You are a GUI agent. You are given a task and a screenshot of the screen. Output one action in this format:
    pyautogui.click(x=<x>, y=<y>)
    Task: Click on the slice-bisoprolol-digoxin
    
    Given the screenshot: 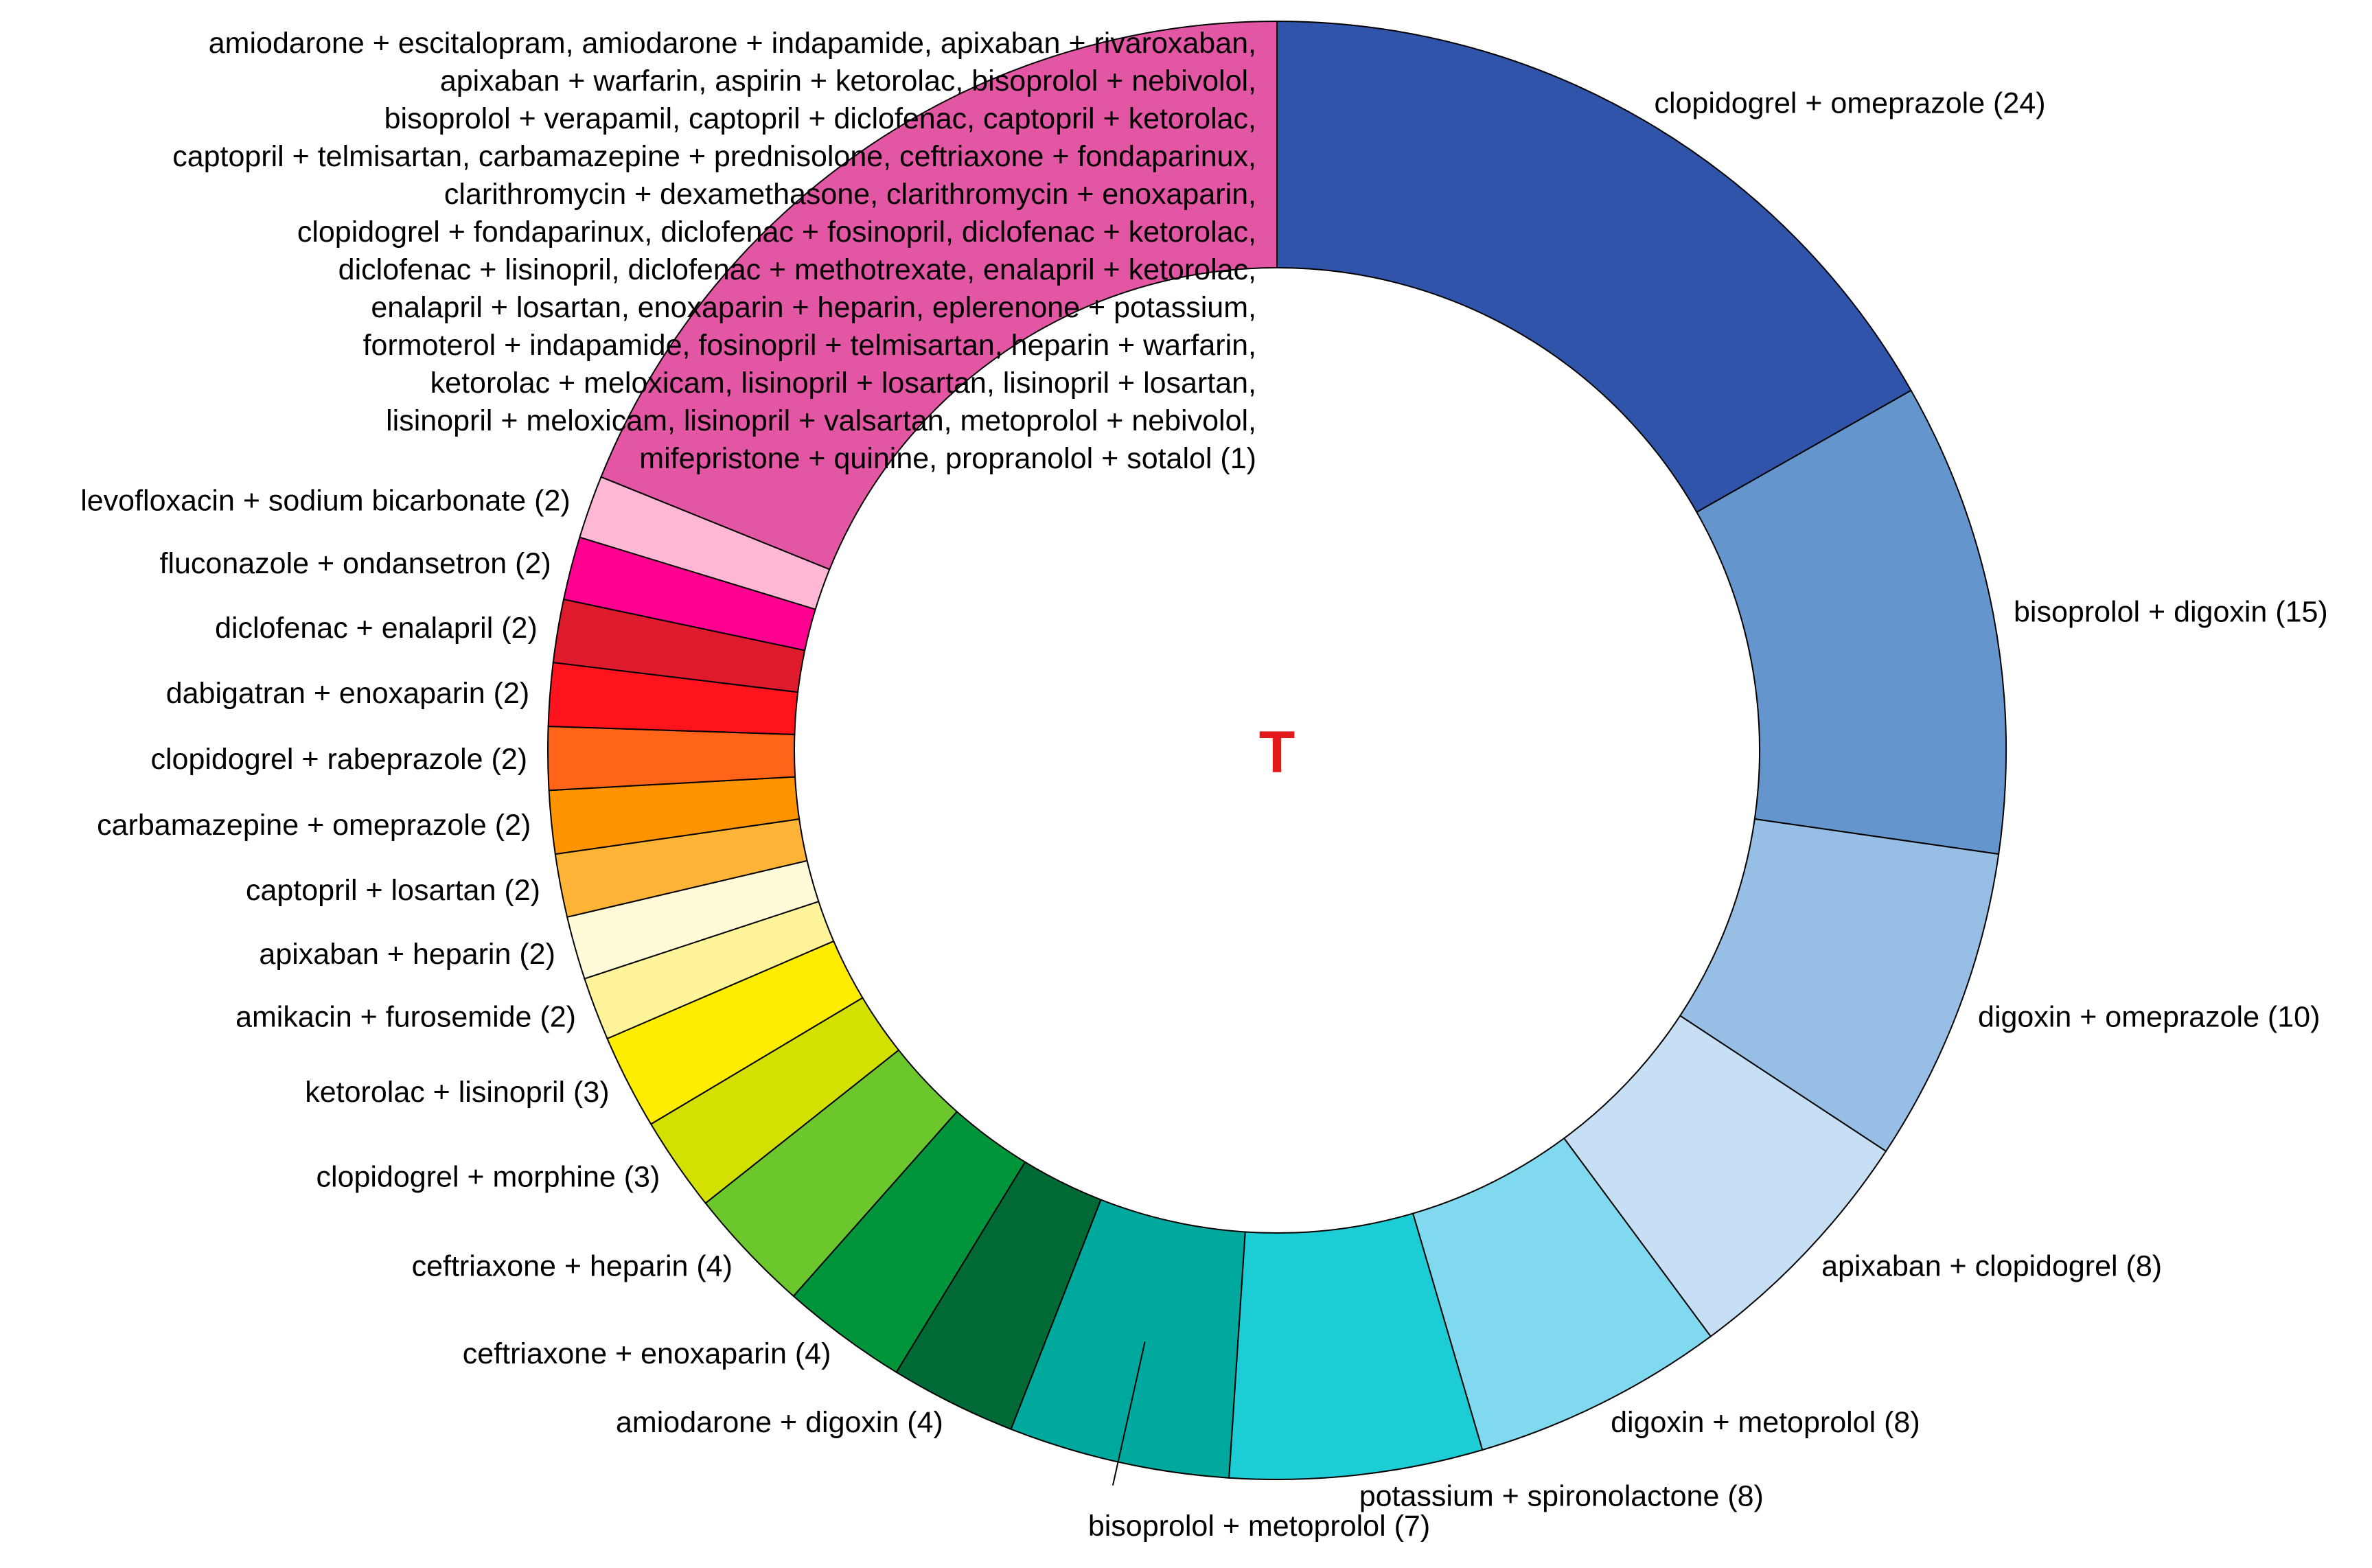 What is the action you would take?
    pyautogui.click(x=1852, y=622)
    